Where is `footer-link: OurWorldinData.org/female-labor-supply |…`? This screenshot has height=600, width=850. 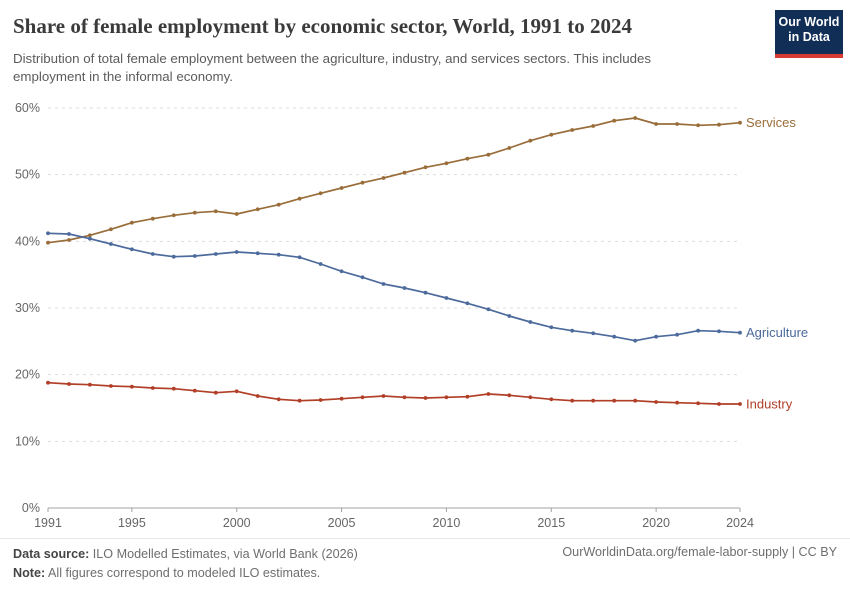
footer-link: OurWorldinData.org/female-labor-supply |… is located at coordinates (699, 552).